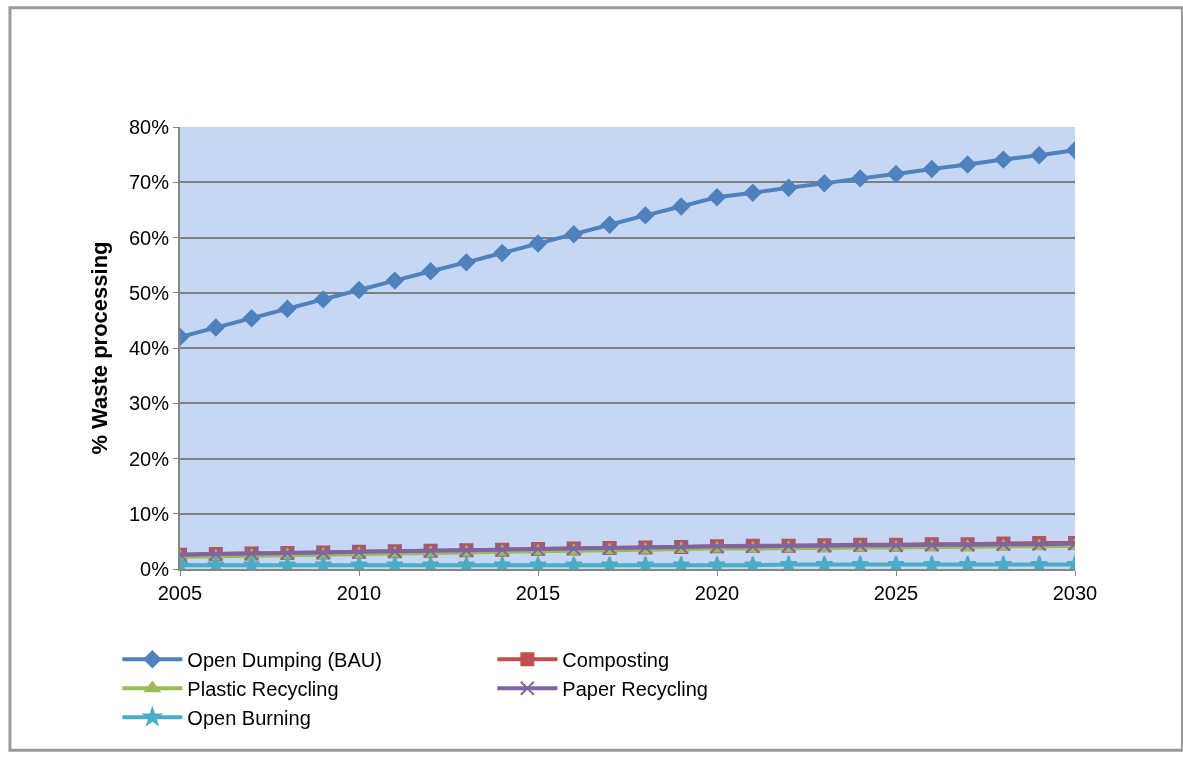 This screenshot has height=758, width=1183. Describe the element at coordinates (717, 593) in the screenshot. I see `x-tick-label: 2020` at that location.